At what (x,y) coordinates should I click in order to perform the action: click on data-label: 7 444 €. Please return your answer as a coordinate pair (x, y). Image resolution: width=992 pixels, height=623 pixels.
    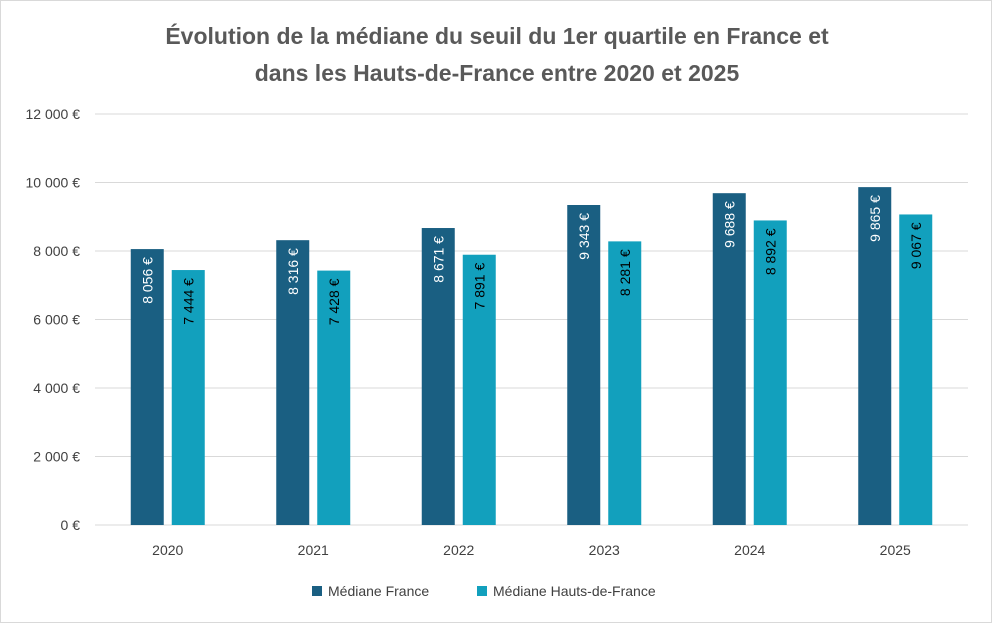
    Looking at the image, I should click on (188, 301).